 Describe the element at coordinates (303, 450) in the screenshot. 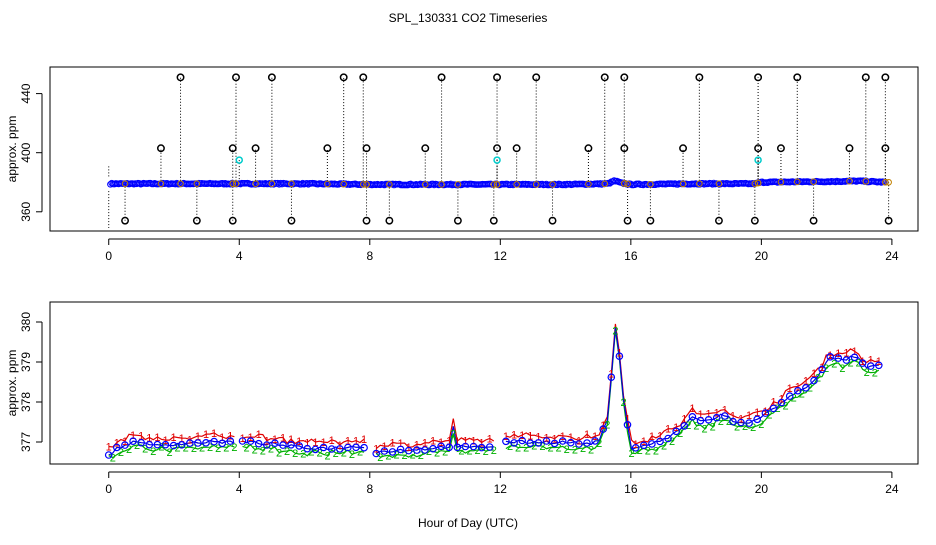

I see `series-2-line` at that location.